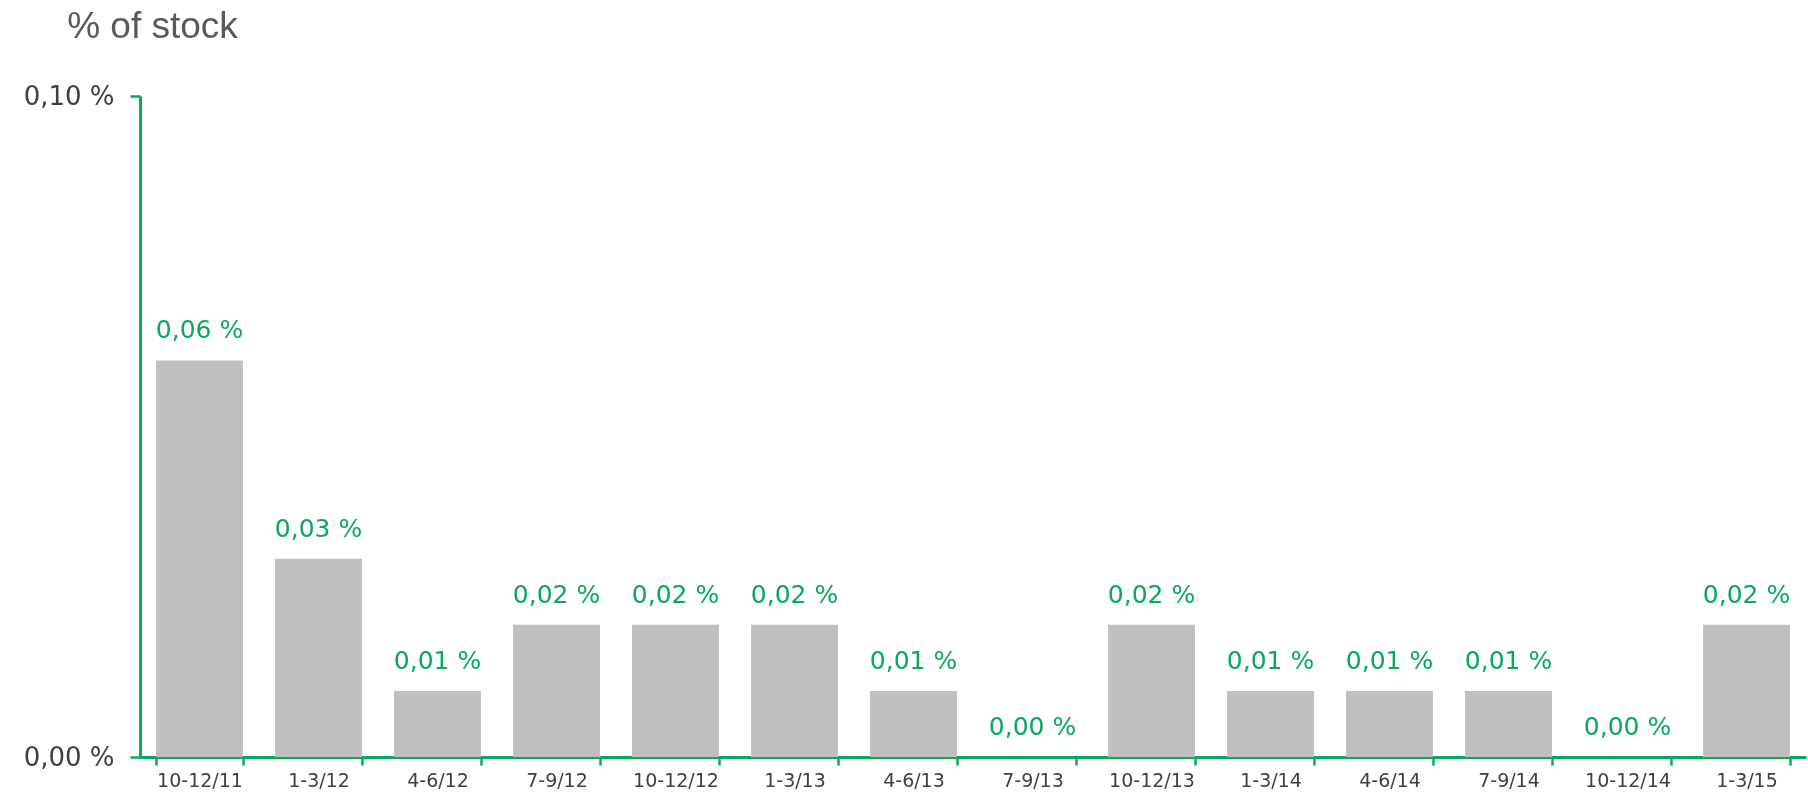 This screenshot has width=1808, height=796. I want to click on x-tick-label: 7-9/13, so click(1033, 779).